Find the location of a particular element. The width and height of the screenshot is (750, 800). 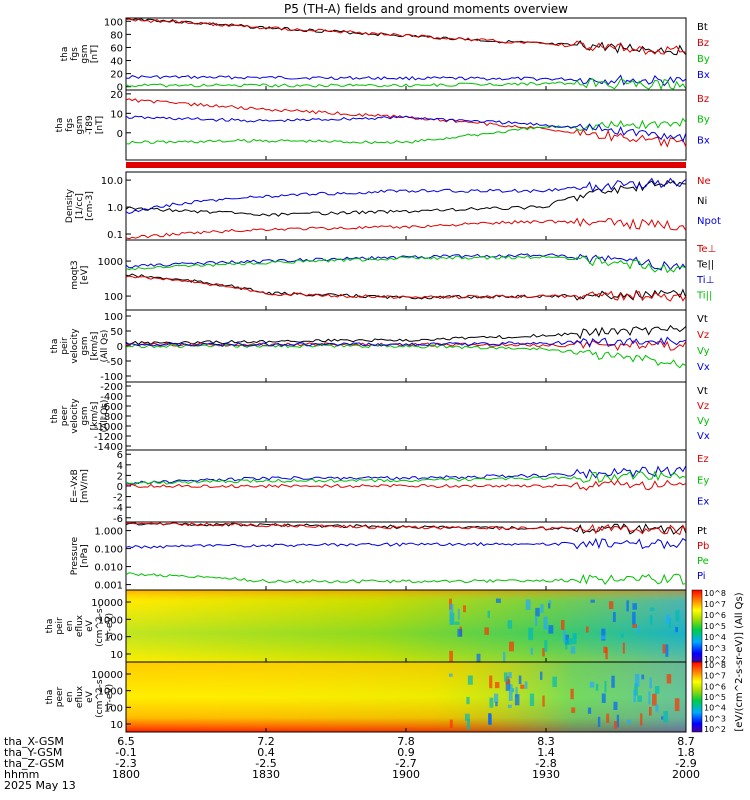

series-peir-vel-Vx is located at coordinates (406, 342).